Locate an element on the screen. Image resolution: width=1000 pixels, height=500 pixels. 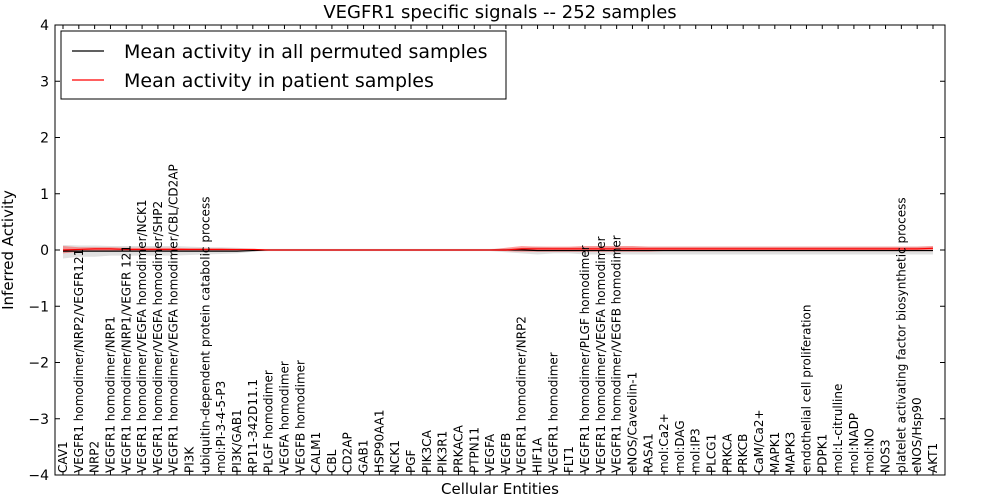
legend-label-permuted: Mean activity in all permuted samples is located at coordinates (305, 52).